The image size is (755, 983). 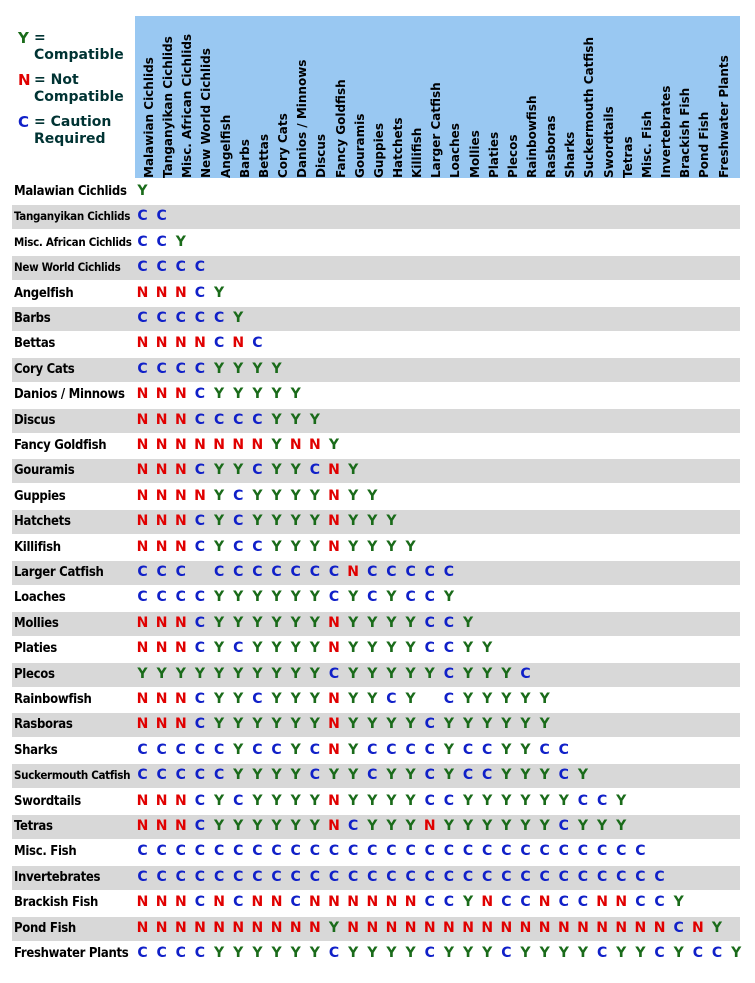 I want to click on row-label: Swordtails, so click(x=47, y=801).